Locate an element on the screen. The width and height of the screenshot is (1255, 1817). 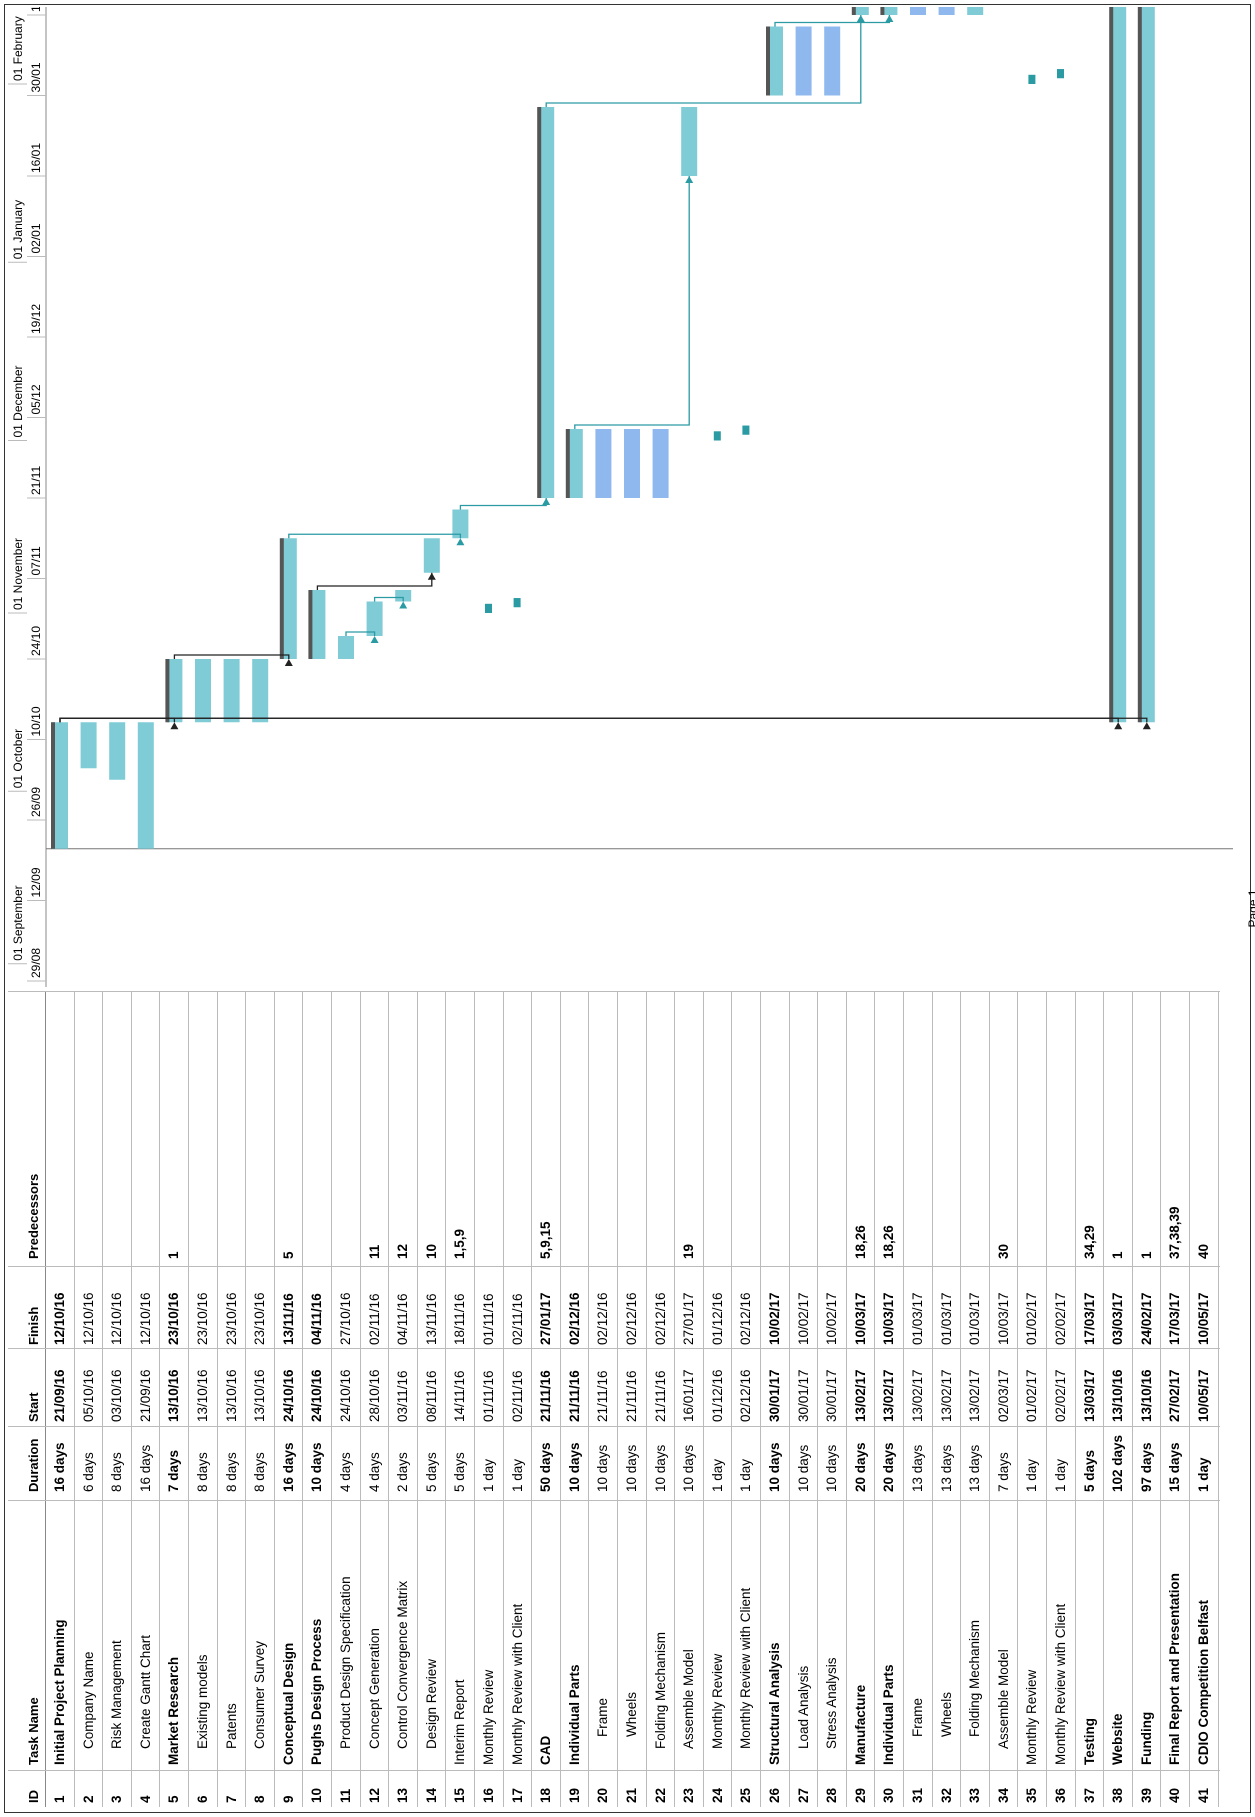
table-row: 31 Frame 13 days 13/02/17 01/03/17 is located at coordinates (918, 1399).